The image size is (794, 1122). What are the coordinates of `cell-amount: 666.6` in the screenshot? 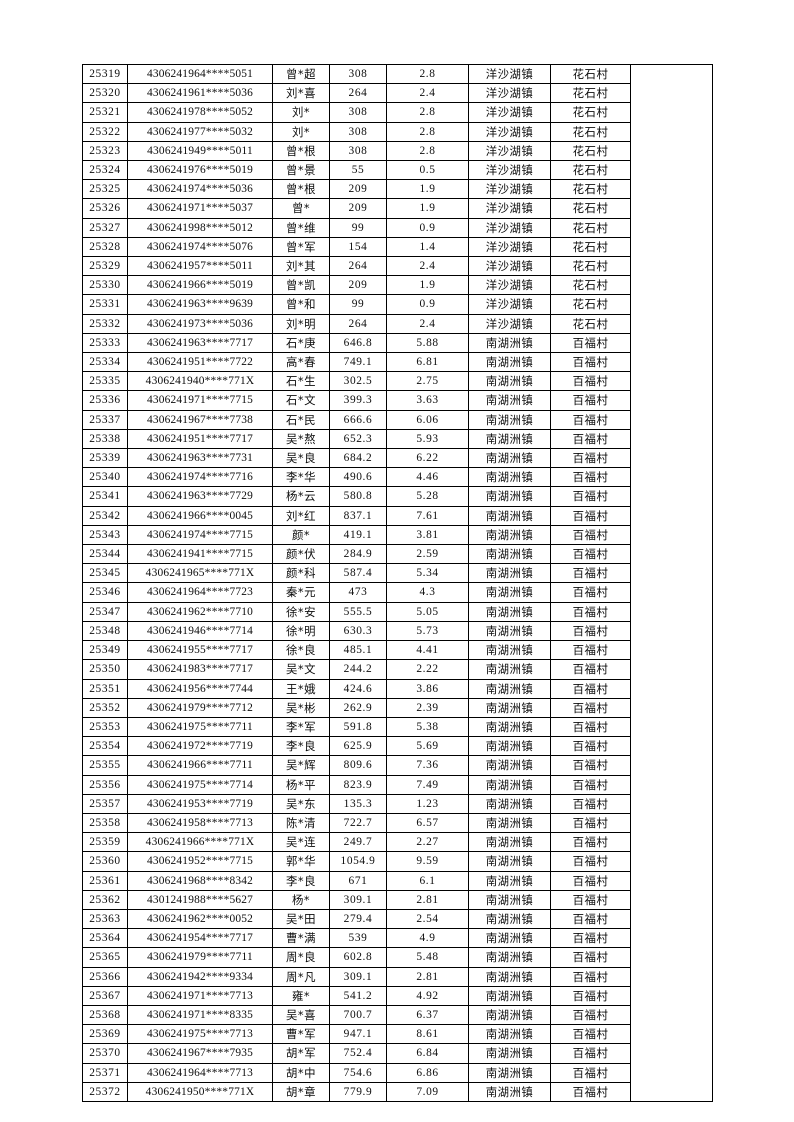 It's located at (358, 419).